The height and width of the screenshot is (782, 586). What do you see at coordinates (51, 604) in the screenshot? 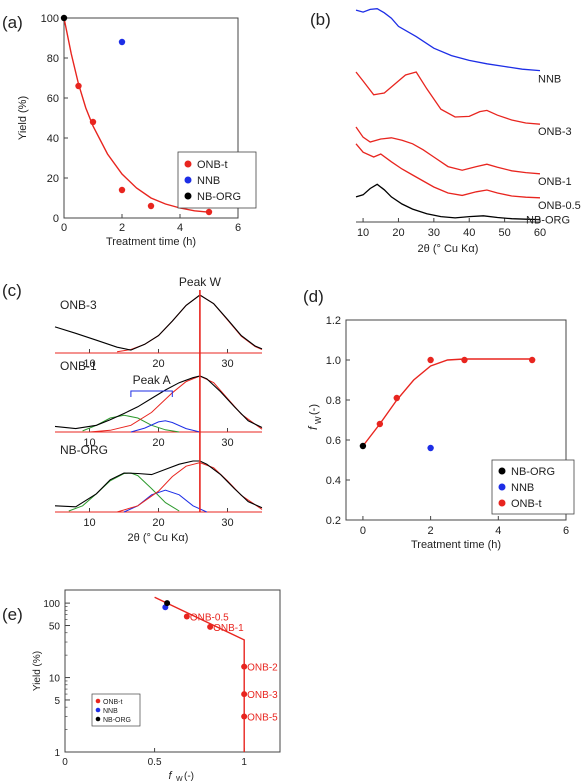
I see `panel-e-ytick-label: 100` at bounding box center [51, 604].